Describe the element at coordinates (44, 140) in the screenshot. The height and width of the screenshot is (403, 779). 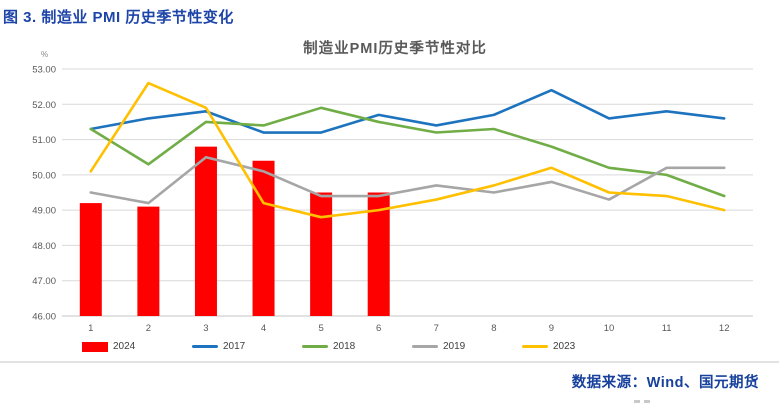
I see `y-axis-label: 51.00` at that location.